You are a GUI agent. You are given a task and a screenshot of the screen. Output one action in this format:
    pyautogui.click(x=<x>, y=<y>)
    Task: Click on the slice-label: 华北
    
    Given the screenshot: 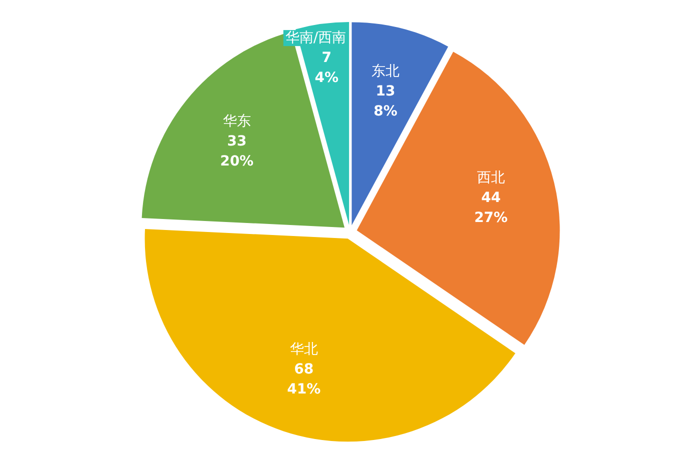 What is the action you would take?
    pyautogui.click(x=304, y=350)
    